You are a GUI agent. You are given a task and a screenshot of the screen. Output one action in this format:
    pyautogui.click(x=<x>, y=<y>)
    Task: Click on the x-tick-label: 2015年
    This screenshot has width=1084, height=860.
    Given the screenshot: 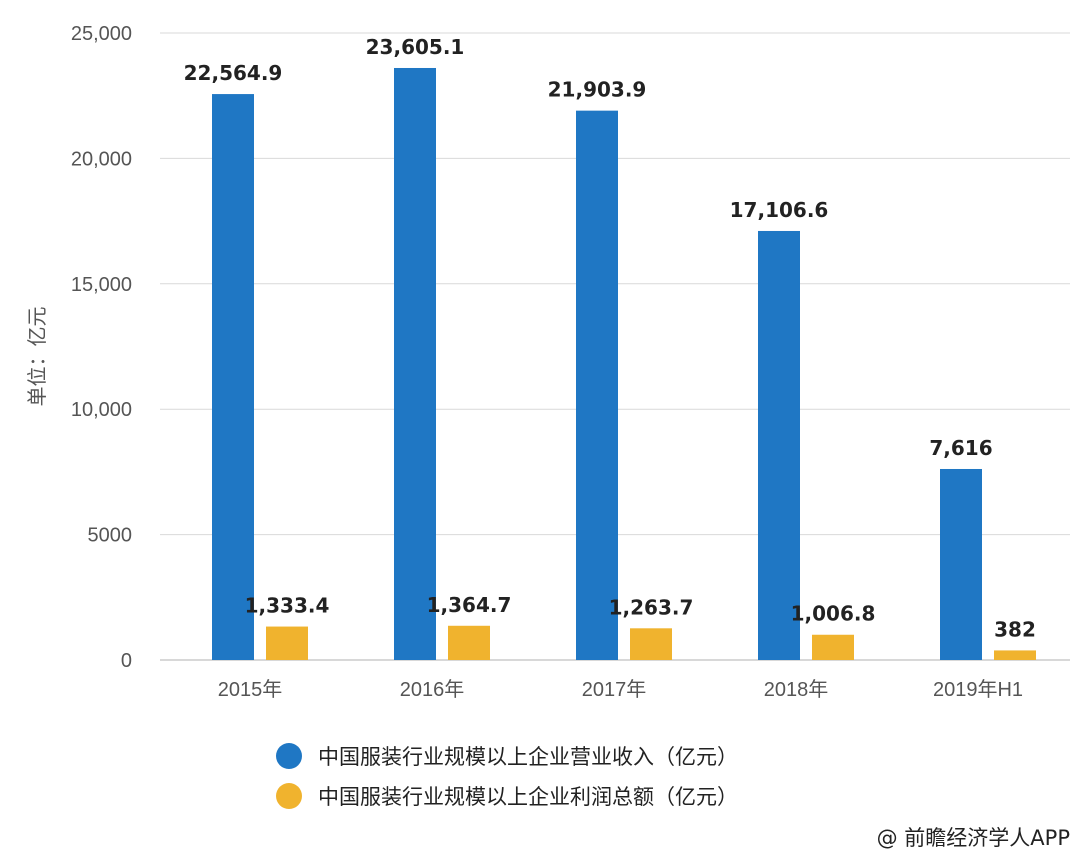 What is the action you would take?
    pyautogui.click(x=250, y=689)
    